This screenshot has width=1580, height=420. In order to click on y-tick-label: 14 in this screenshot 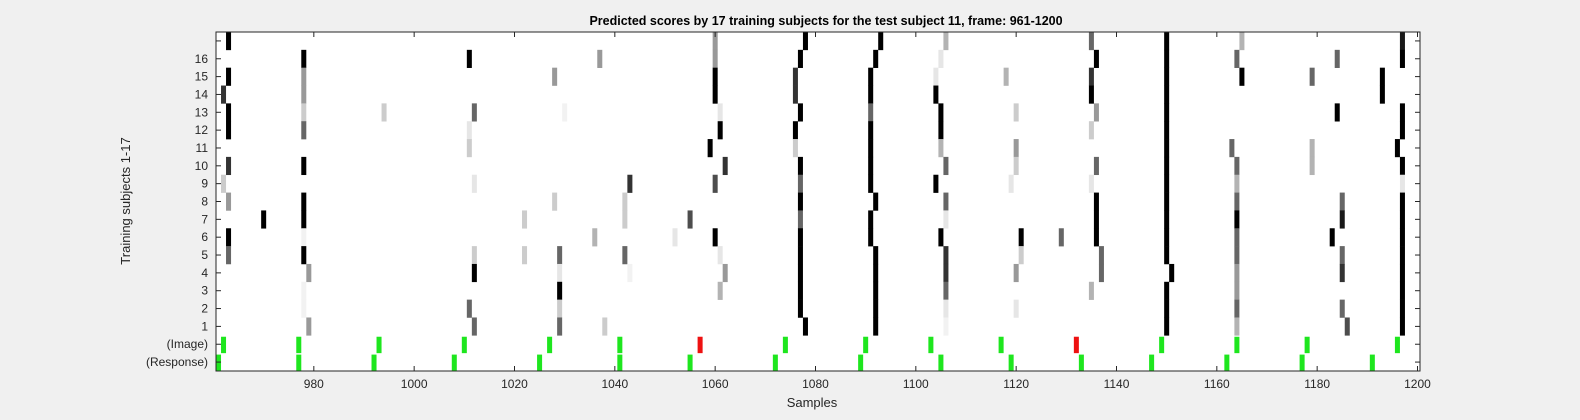, I will do `click(202, 94)`.